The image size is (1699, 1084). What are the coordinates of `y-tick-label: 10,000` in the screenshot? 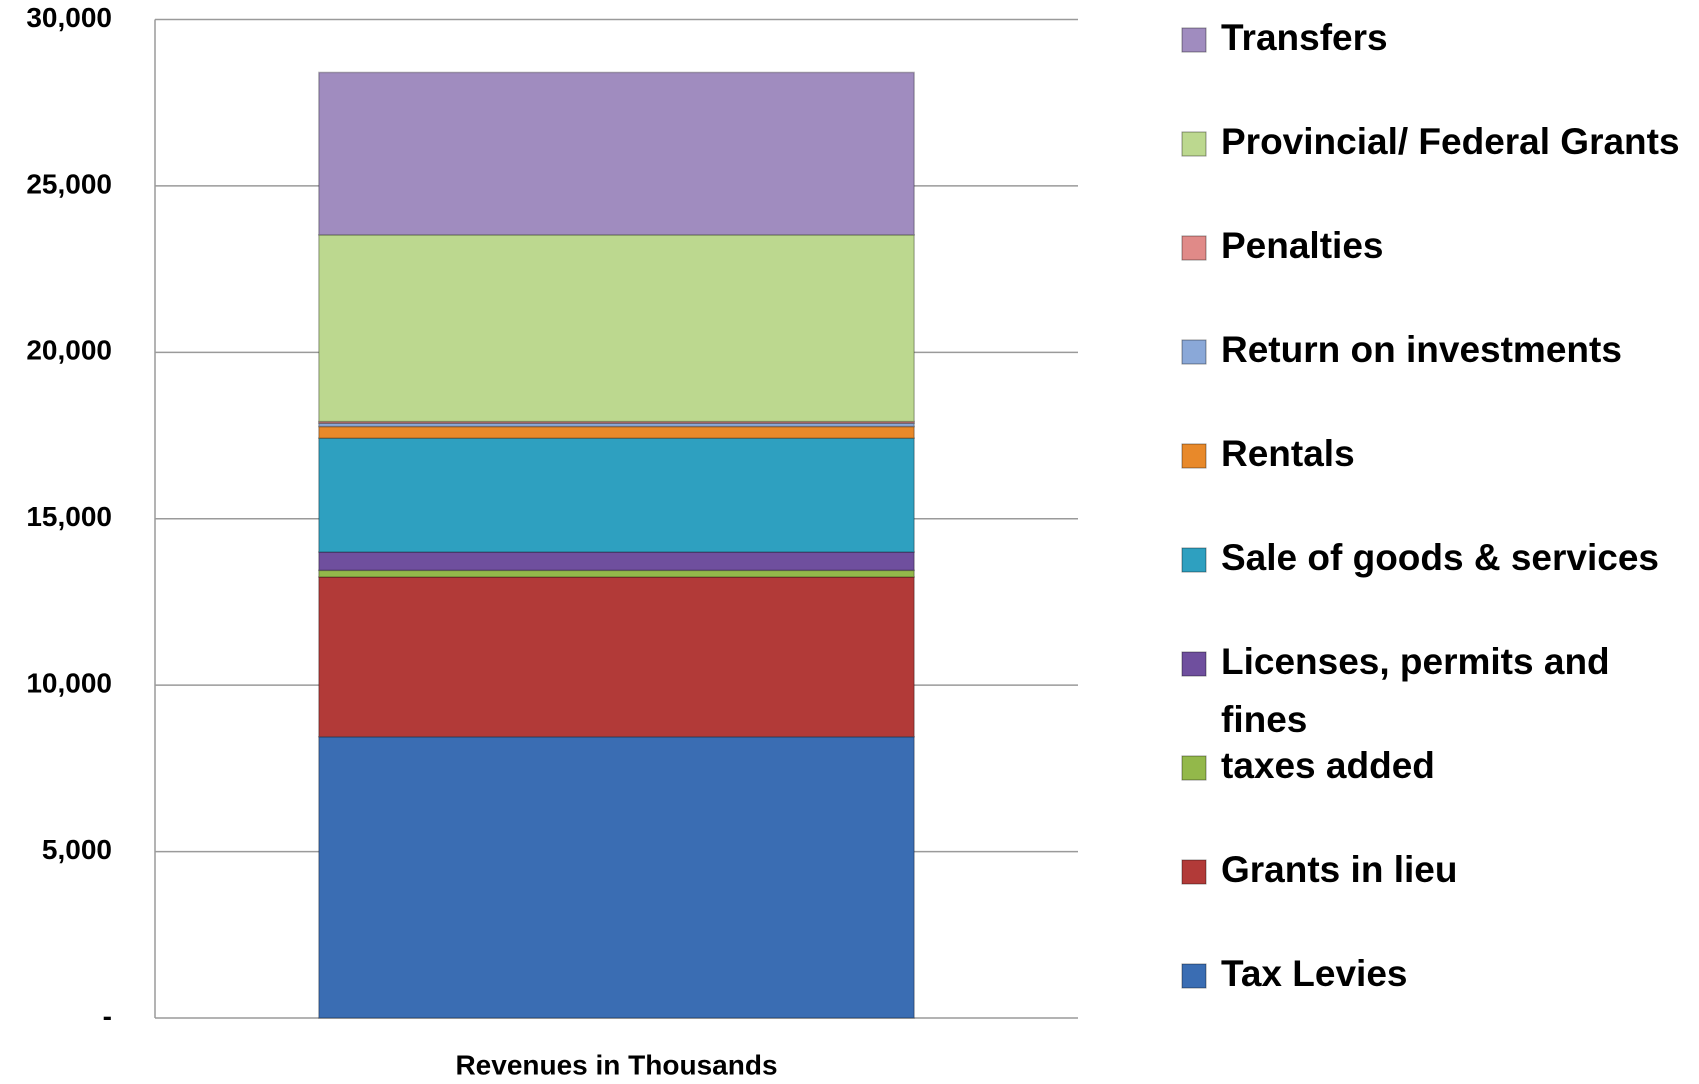 It's located at (69, 683).